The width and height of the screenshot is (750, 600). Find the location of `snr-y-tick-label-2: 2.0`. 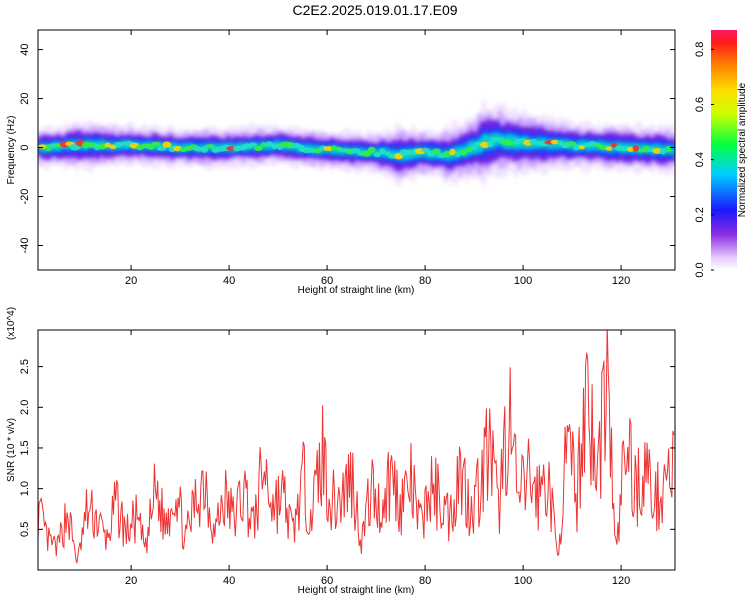

snr-y-tick-label-2: 2.0 is located at coordinates (25, 407).